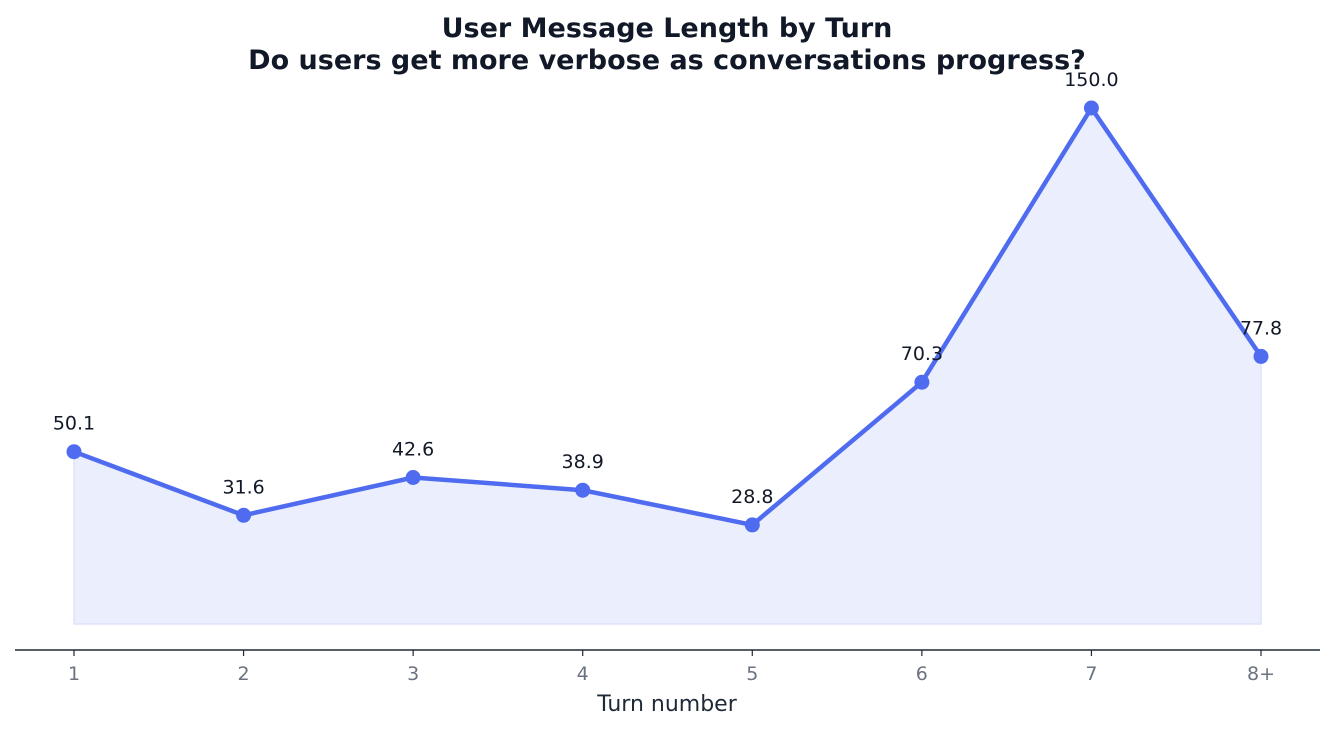 The width and height of the screenshot is (1334, 732). Describe the element at coordinates (583, 462) in the screenshot. I see `data-label: 38.9` at that location.